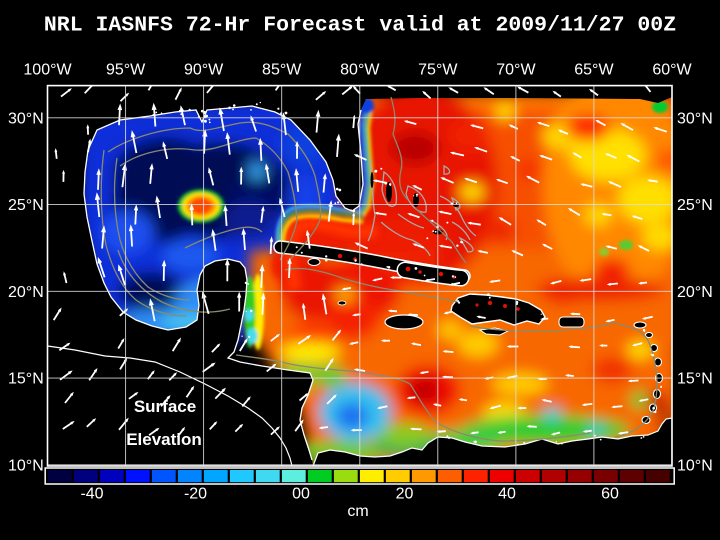  What do you see at coordinates (594, 70) in the screenshot?
I see `svg-text: 65°W` at bounding box center [594, 70].